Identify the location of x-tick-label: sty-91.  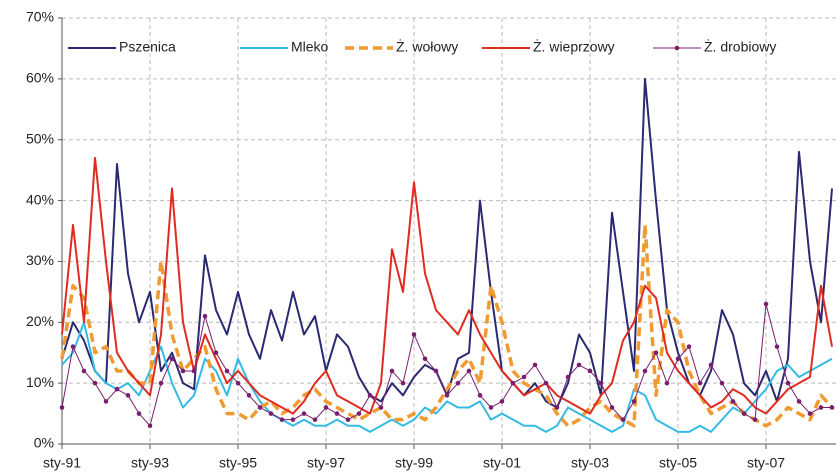
(62, 463).